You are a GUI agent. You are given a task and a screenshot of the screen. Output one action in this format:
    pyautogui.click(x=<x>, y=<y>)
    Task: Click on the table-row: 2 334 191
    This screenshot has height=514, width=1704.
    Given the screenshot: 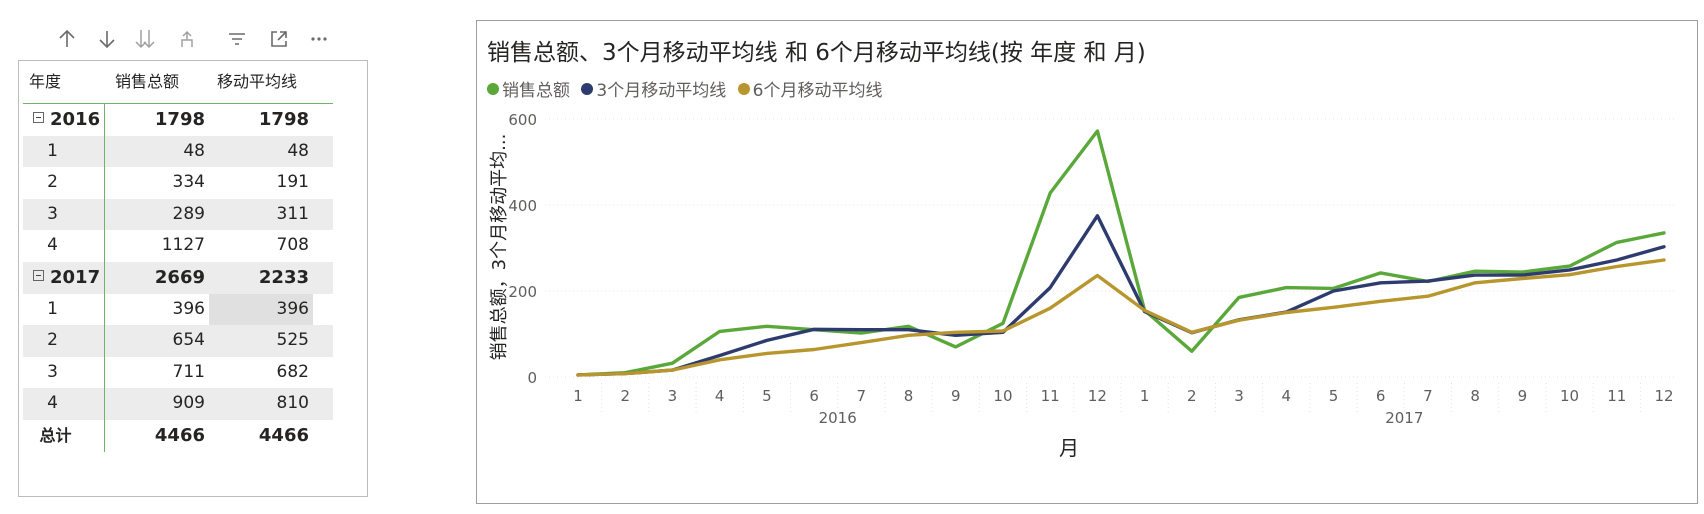 What is the action you would take?
    pyautogui.click(x=178, y=183)
    